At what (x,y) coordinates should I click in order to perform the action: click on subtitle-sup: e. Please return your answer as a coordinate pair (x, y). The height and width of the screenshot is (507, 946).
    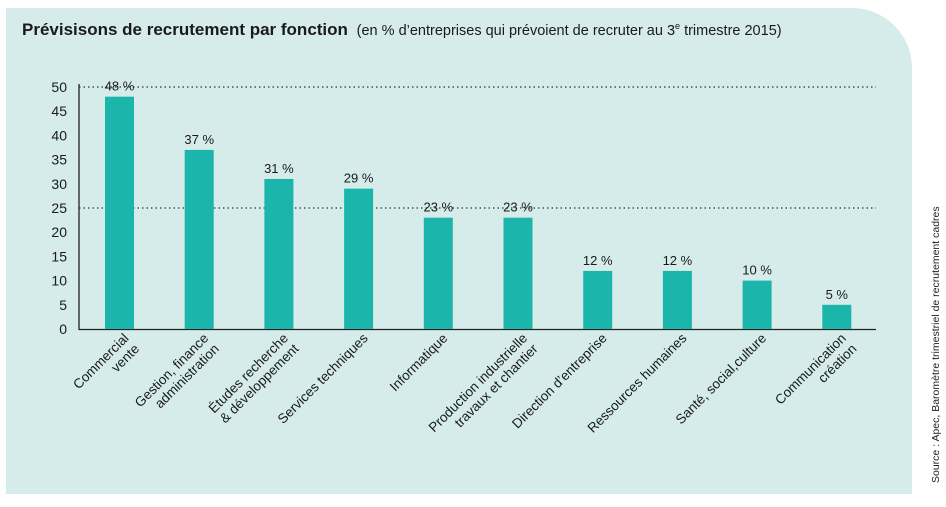
    Looking at the image, I should click on (678, 26).